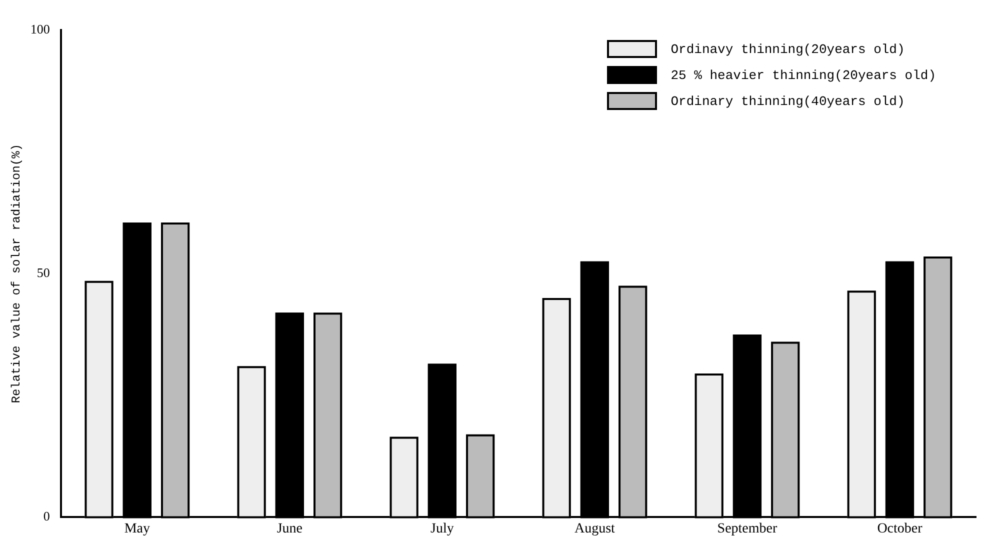 This screenshot has width=996, height=545. What do you see at coordinates (595, 528) in the screenshot?
I see `x-tick-label: August` at bounding box center [595, 528].